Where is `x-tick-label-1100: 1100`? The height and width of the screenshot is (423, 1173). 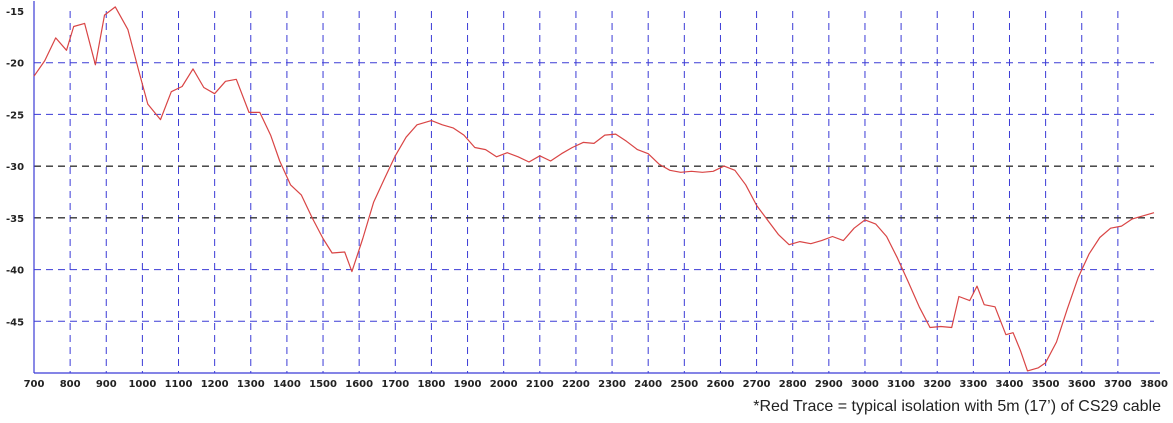
x-tick-label-1100: 1100 is located at coordinates (179, 384).